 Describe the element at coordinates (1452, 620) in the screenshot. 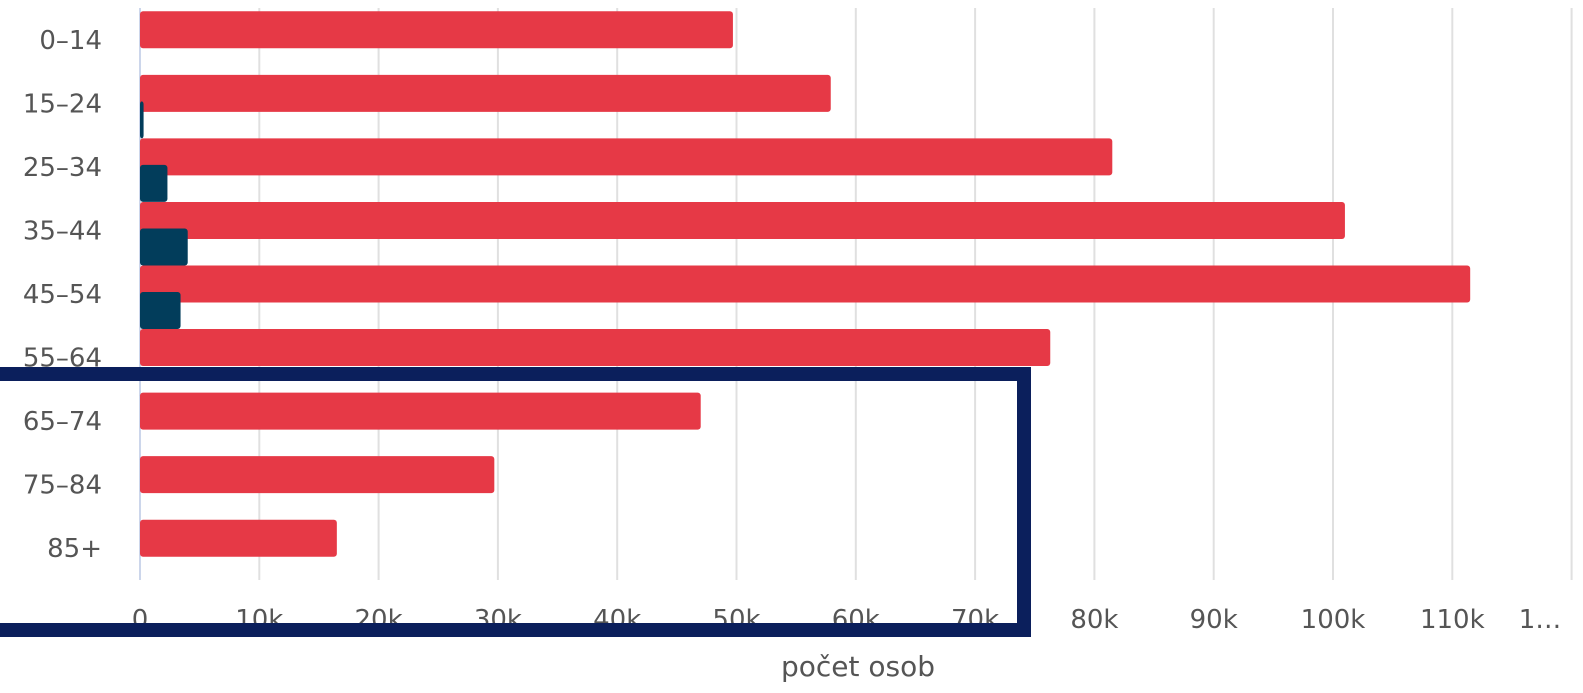

I see `x-tick-label: 110k` at that location.